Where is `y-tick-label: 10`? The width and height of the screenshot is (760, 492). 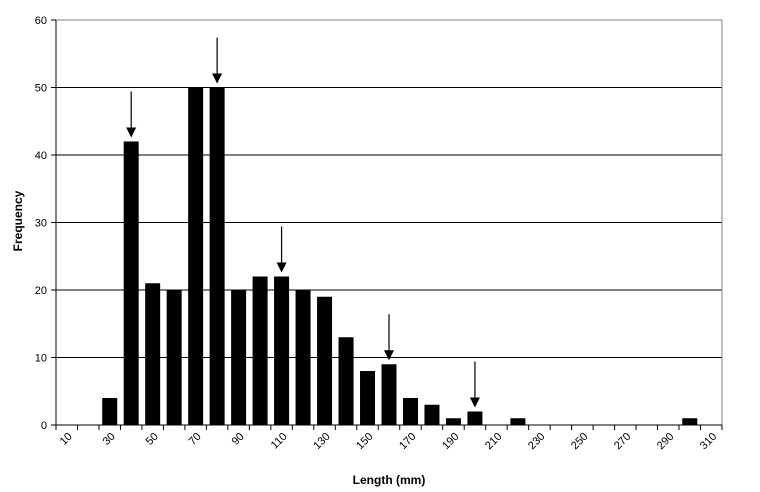
y-tick-label: 10 is located at coordinates (41, 359).